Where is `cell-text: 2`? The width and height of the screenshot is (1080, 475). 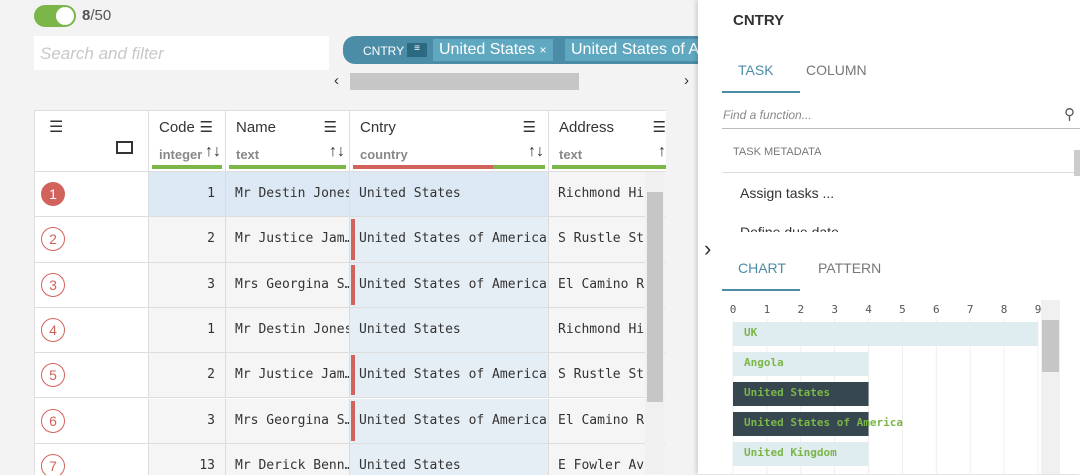 cell-text: 2 is located at coordinates (211, 375).